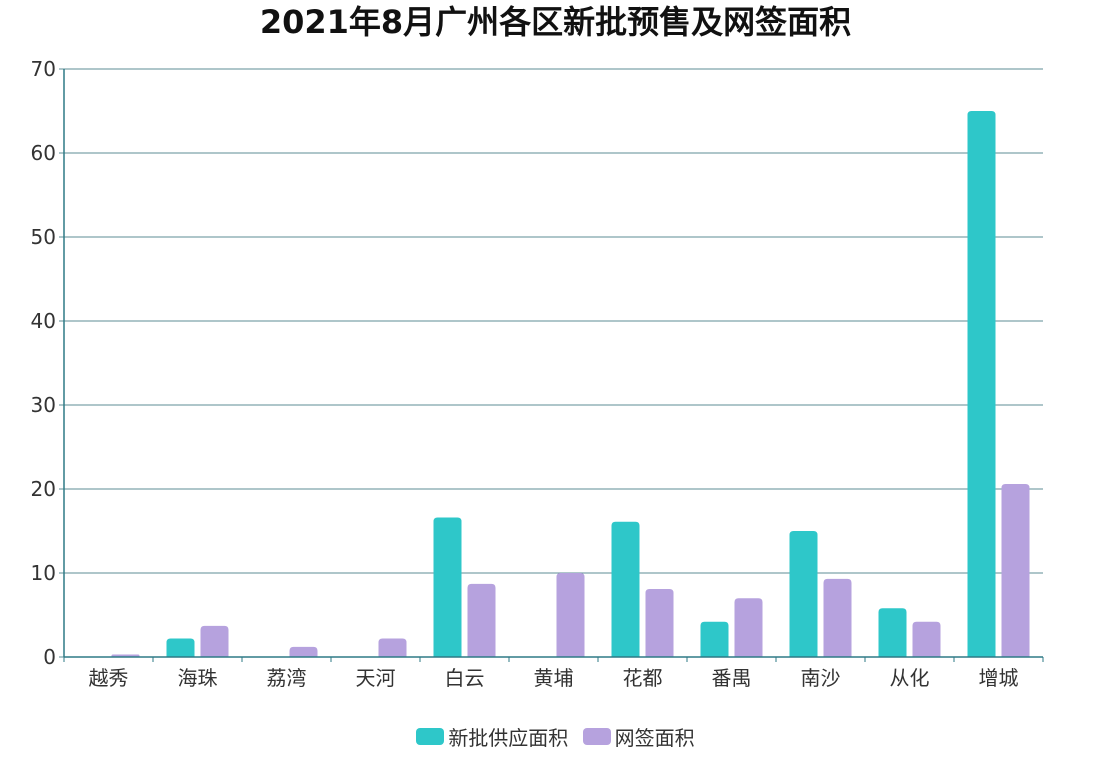  I want to click on x-tick-label: 白云, so click(465, 678).